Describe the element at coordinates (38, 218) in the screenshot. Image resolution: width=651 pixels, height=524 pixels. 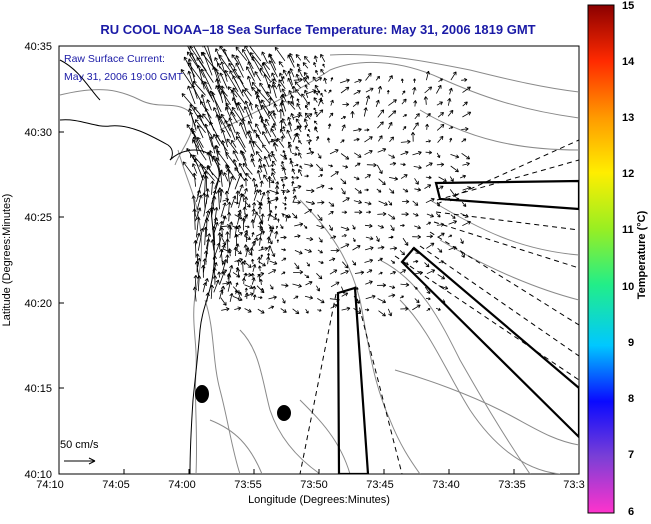
I see `y-tick-label: 40:25` at that location.